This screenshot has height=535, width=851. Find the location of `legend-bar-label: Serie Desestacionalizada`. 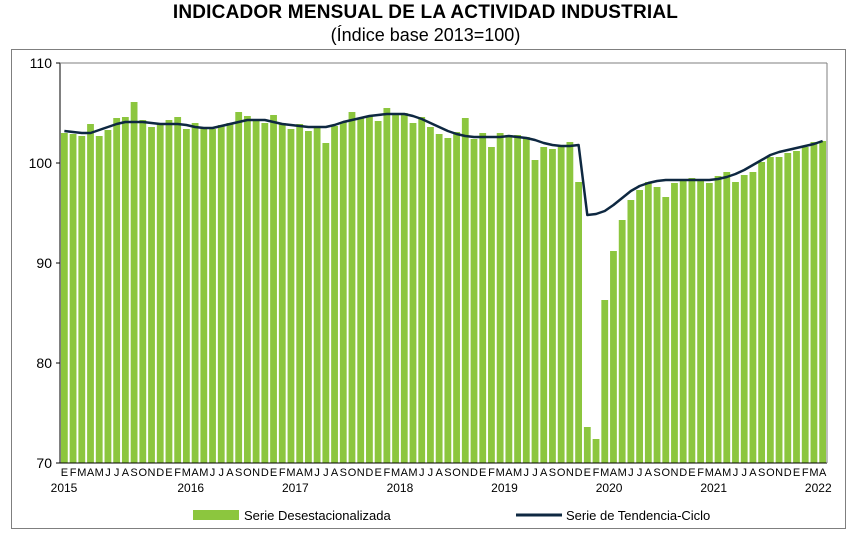

legend-bar-label: Serie Desestacionalizada is located at coordinates (317, 515).